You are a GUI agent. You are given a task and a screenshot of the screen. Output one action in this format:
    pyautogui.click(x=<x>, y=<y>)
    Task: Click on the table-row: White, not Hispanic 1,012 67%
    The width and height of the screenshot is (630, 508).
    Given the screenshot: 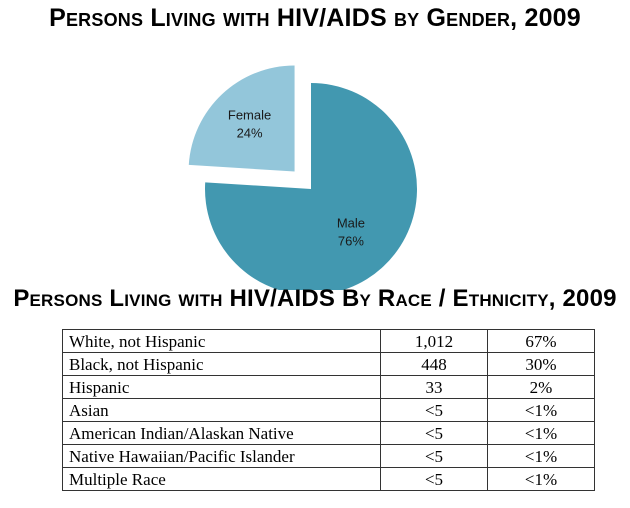 What is the action you would take?
    pyautogui.click(x=328, y=341)
    